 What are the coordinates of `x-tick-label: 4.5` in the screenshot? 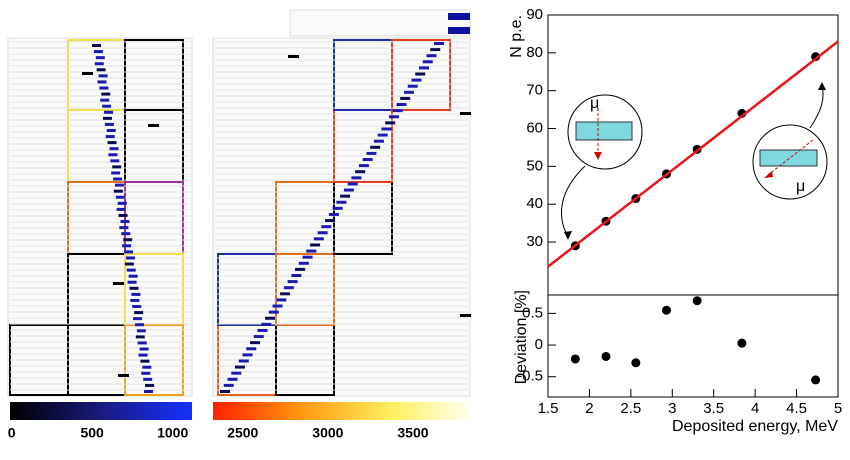 It's located at (796, 408).